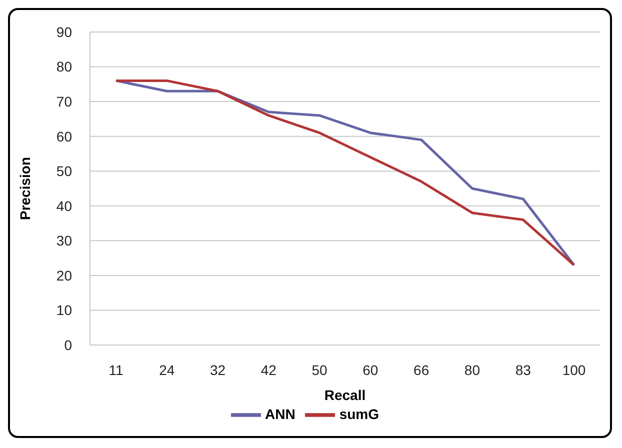 The image size is (622, 448). I want to click on y-tick-label: 10, so click(64, 310).